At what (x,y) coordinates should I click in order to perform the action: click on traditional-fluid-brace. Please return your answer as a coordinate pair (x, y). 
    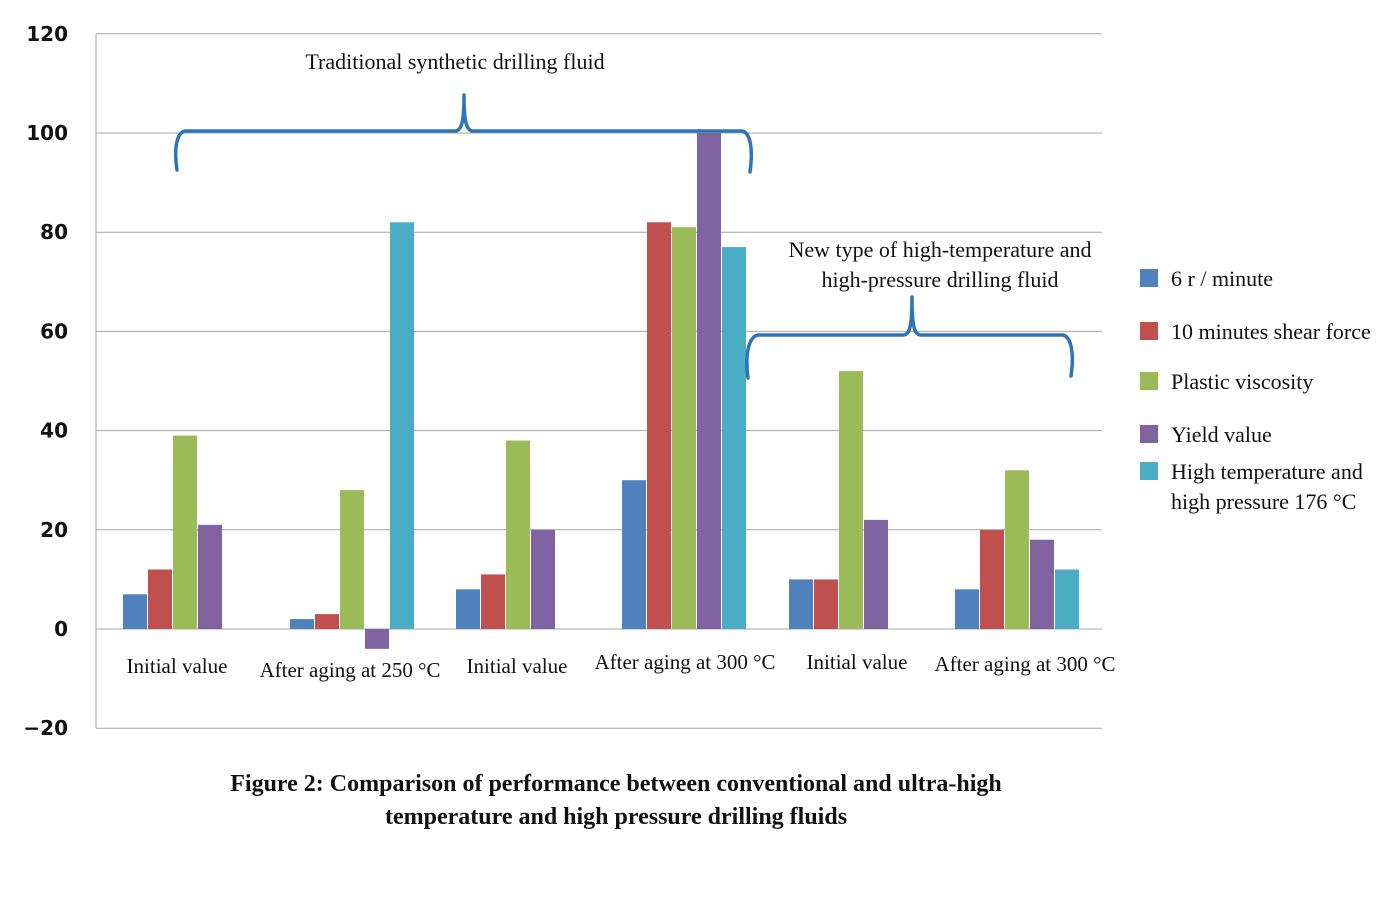
    Looking at the image, I should click on (463, 133).